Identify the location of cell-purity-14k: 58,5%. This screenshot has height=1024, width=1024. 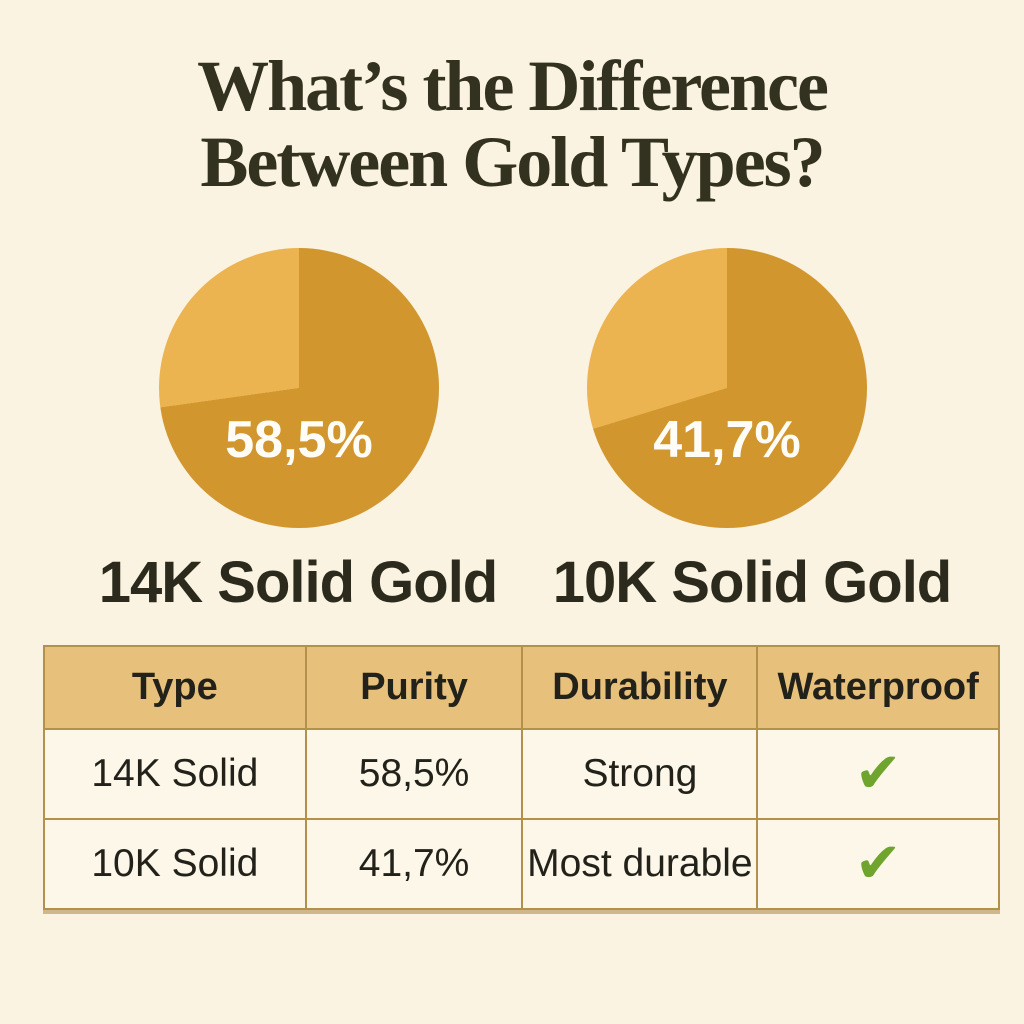
(414, 774).